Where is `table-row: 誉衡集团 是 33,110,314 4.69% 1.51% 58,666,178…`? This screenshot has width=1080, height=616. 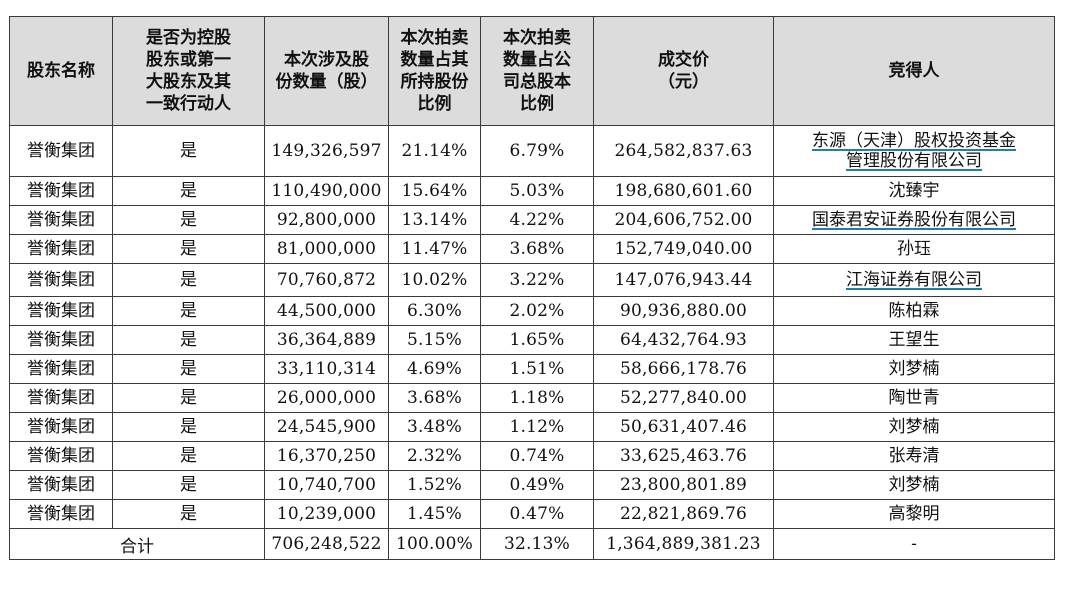 table-row: 誉衡集团 是 33,110,314 4.69% 1.51% 58,666,178… is located at coordinates (532, 369).